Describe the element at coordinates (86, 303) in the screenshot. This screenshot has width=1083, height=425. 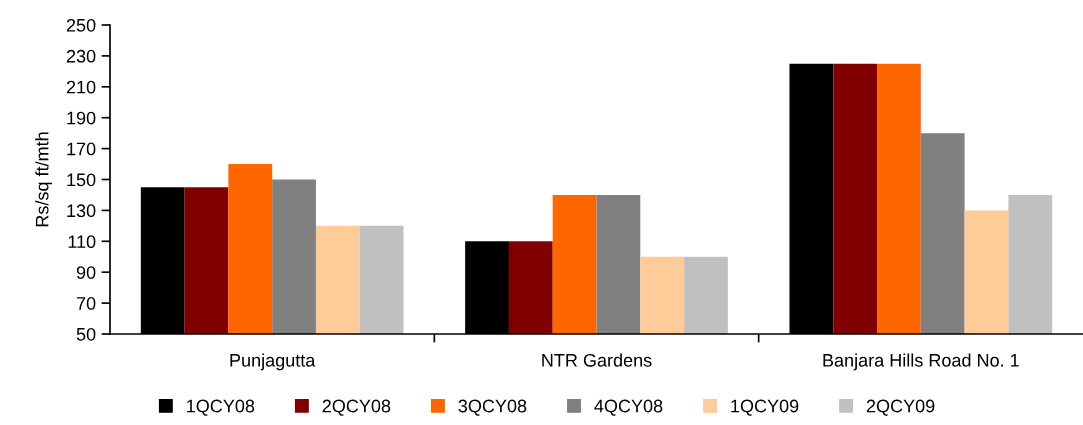
I see `y-tick-label: 70` at that location.